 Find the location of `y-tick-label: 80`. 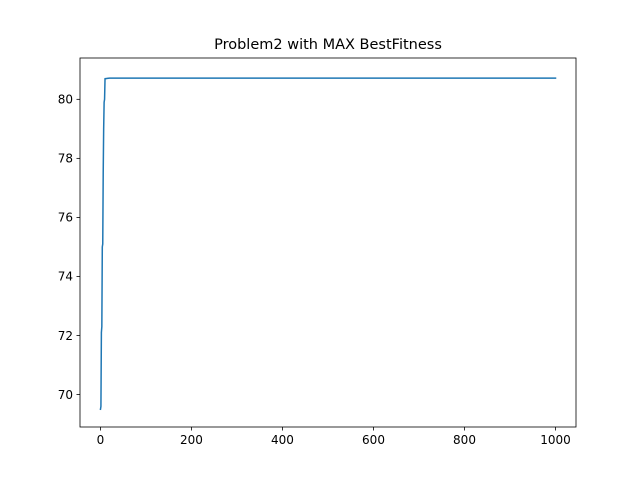

y-tick-label: 80 is located at coordinates (65, 100).